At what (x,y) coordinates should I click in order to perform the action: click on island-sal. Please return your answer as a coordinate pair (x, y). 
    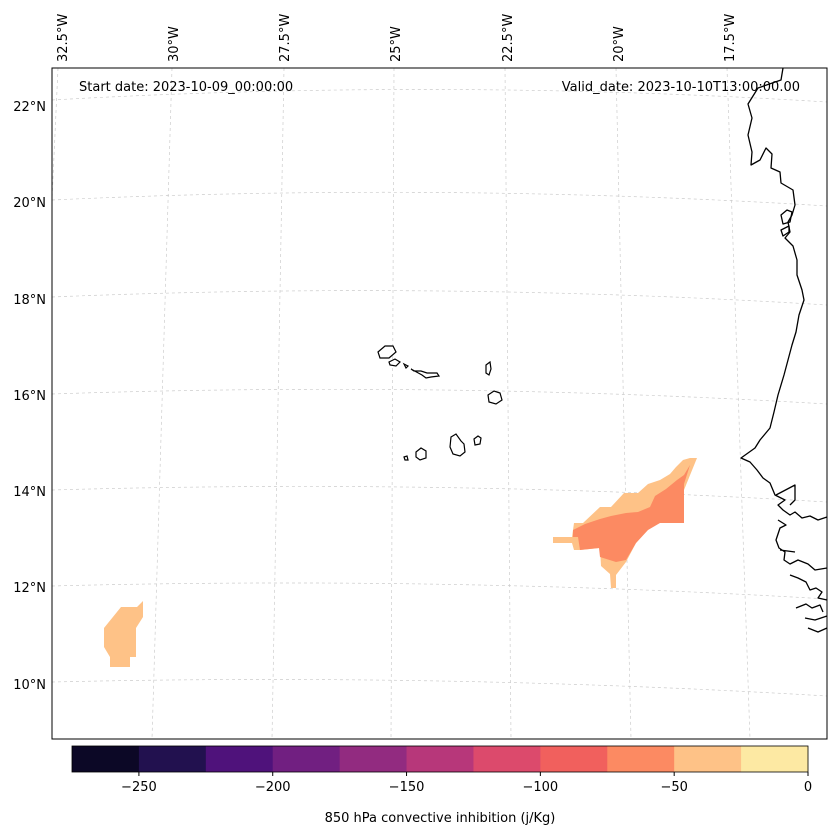
    Looking at the image, I should click on (488, 368).